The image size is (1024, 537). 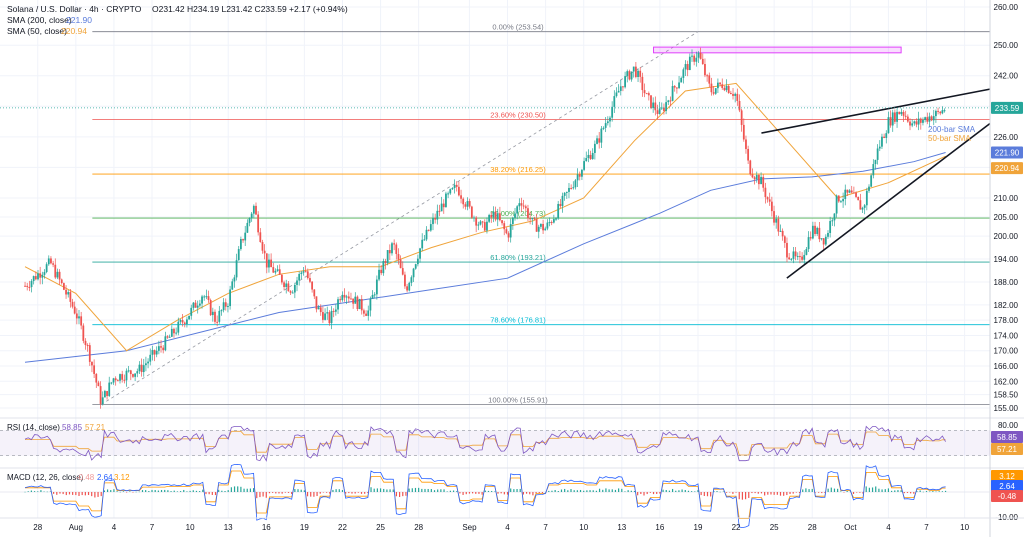 I want to click on trendline, so click(x=888, y=200).